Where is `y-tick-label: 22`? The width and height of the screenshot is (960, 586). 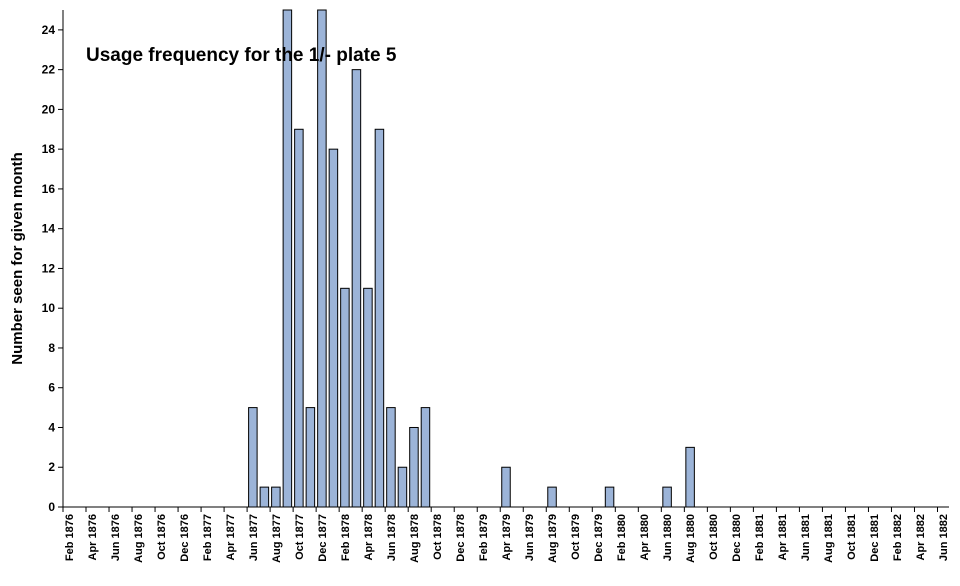 y-tick-label: 22 is located at coordinates (49, 70).